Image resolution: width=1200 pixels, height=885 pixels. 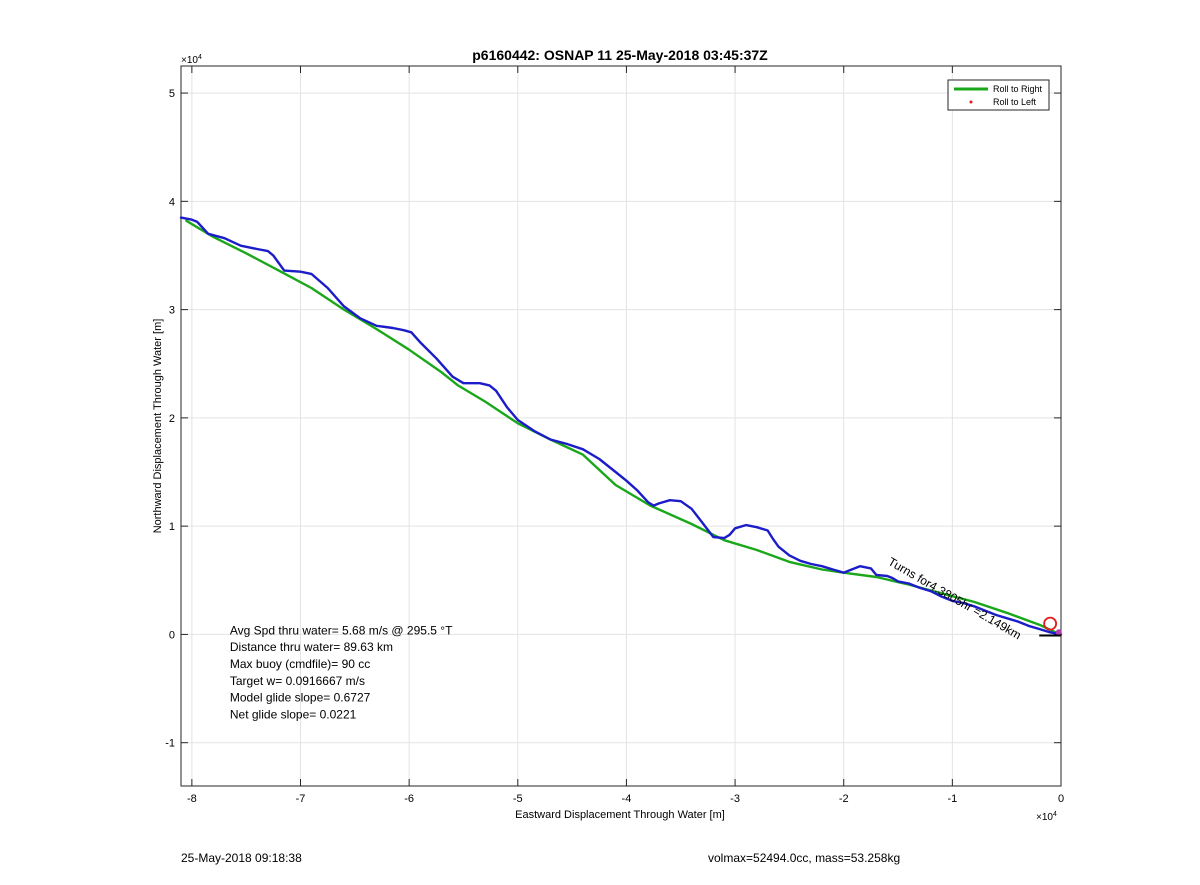 What do you see at coordinates (172, 635) in the screenshot?
I see `y-tick-label: 0` at bounding box center [172, 635].